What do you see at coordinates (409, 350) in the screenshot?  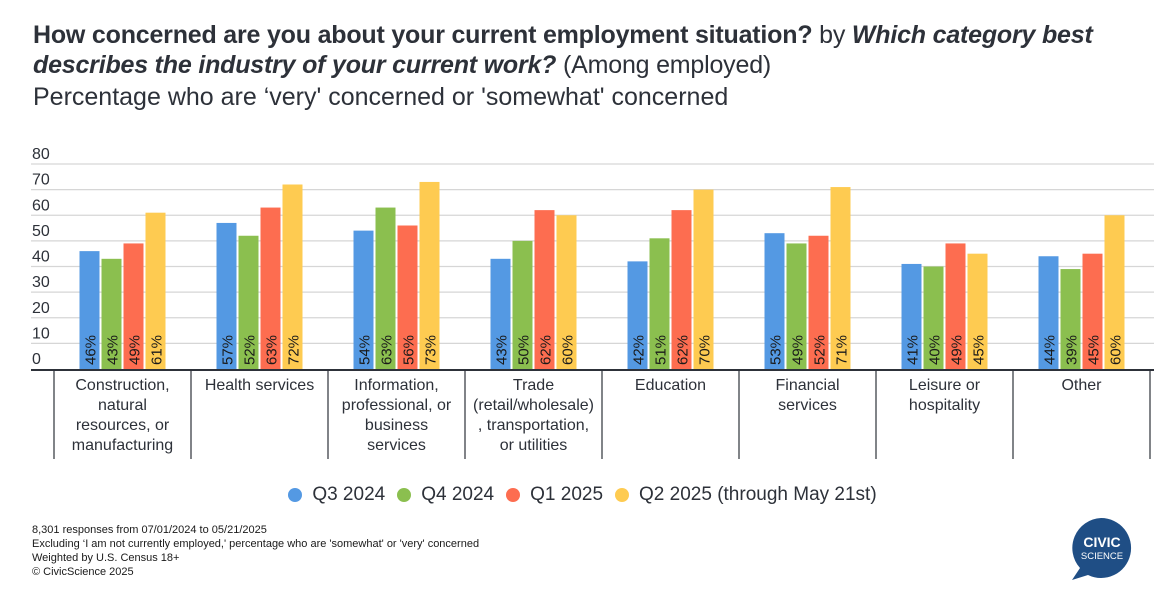 I see `bar-value-label: 56%` at bounding box center [409, 350].